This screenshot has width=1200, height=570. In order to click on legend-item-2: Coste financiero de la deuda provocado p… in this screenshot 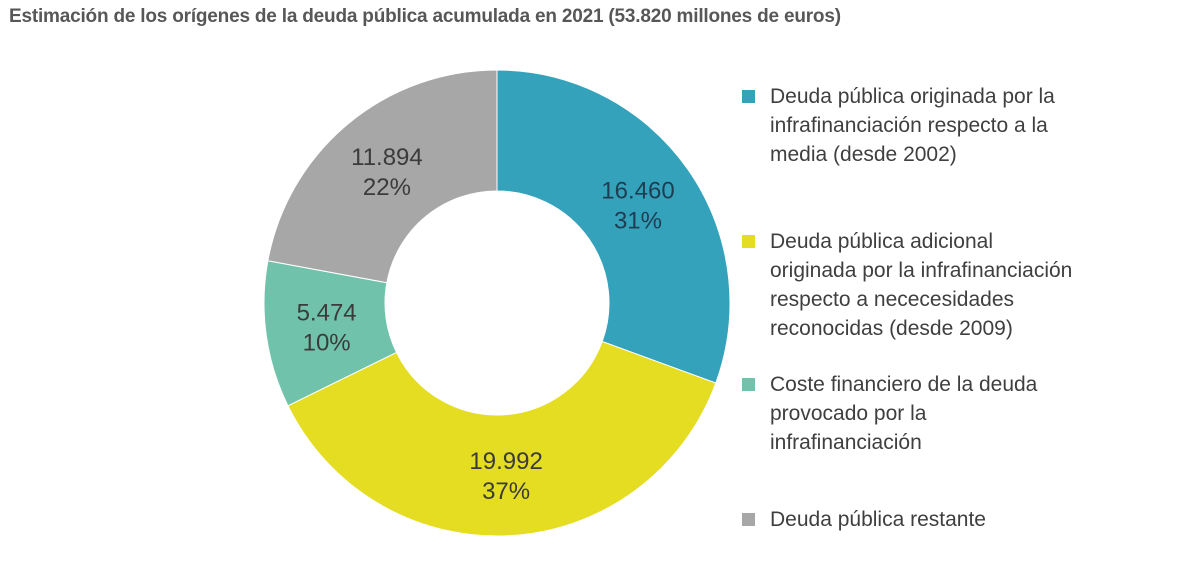, I will do `click(962, 413)`.